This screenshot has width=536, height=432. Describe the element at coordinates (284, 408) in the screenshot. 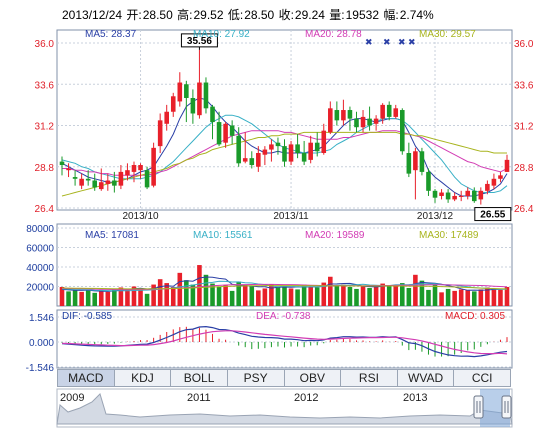

I see `time-navigator: 2009 2011 2012 2013` at that location.